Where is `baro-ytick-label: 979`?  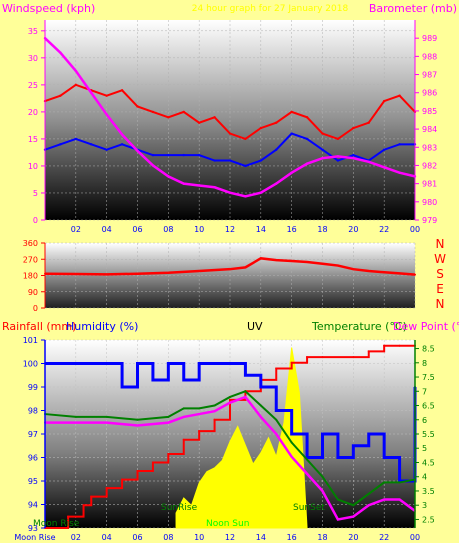 baro-ytick-label: 979 is located at coordinates (429, 220).